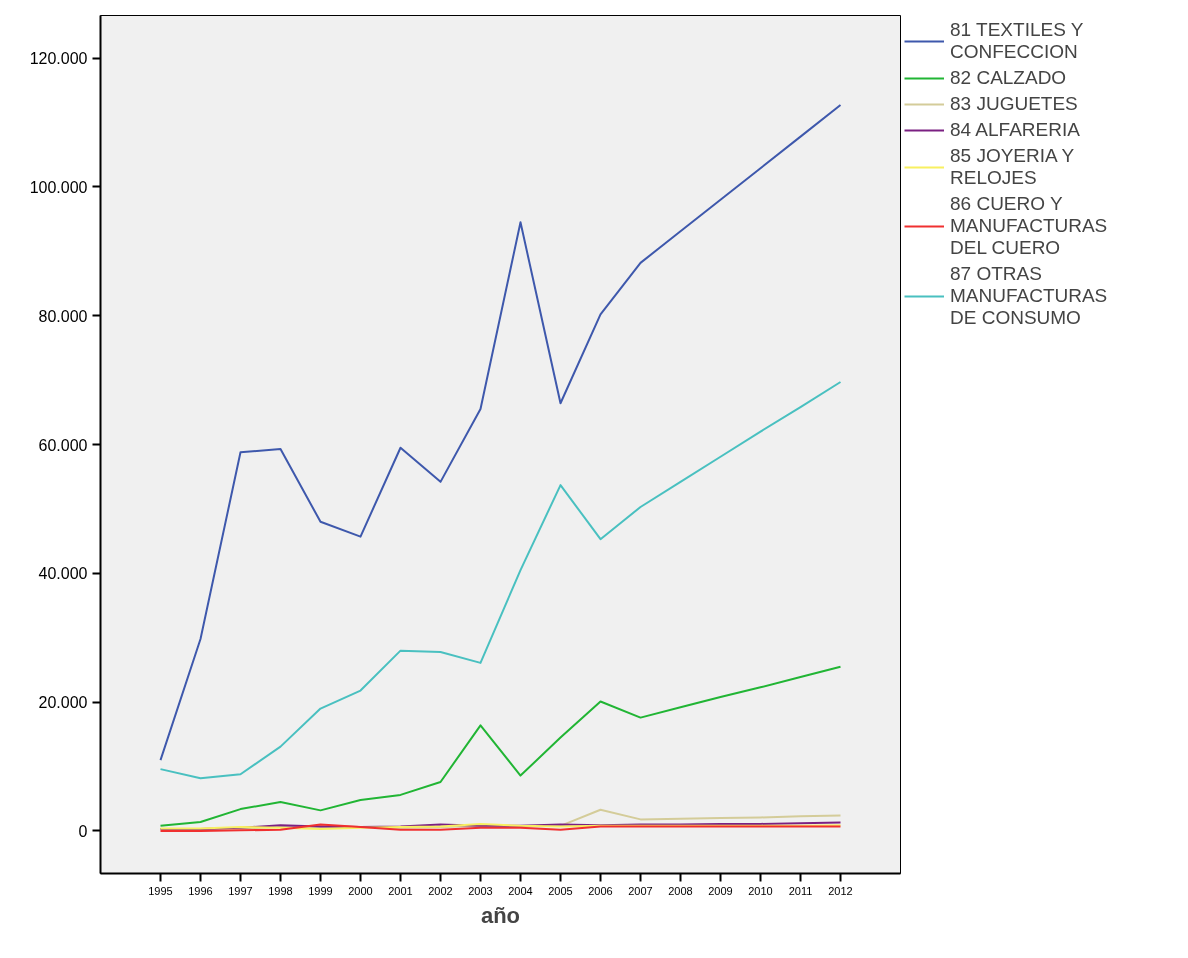 This screenshot has height=958, width=1188. What do you see at coordinates (600, 890) in the screenshot?
I see `x-tick-label: 2006` at bounding box center [600, 890].